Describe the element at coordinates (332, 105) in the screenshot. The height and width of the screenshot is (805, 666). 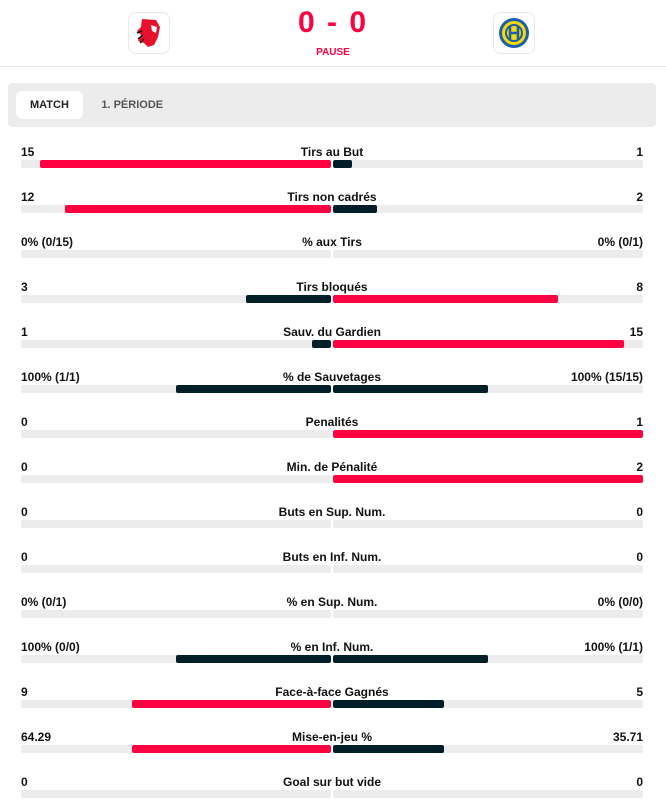
I see `period-tabs: MATCH 1. PÉRIODE` at that location.